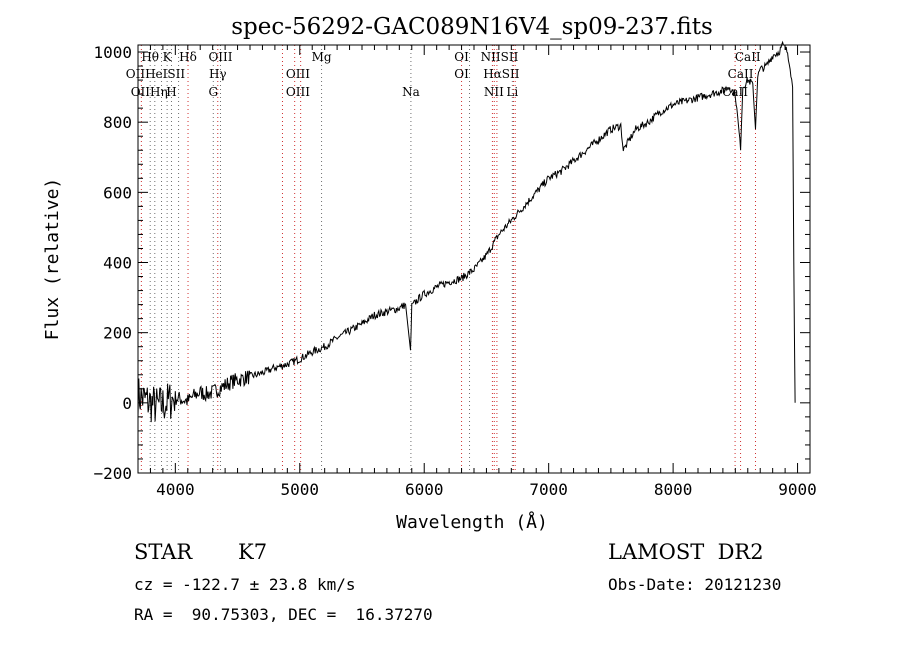 Image resolution: width=900 pixels, height=650 pixels. Describe the element at coordinates (494, 92) in the screenshot. I see `spectral-line-label: NII` at that location.